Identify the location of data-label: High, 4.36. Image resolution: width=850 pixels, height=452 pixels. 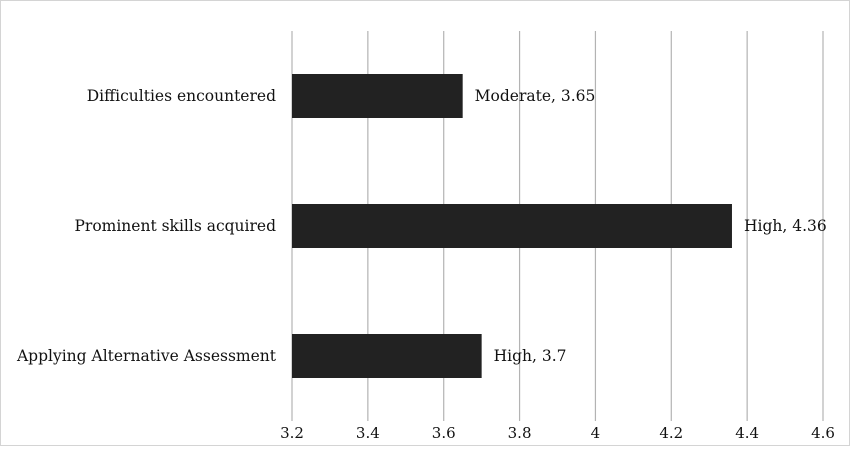
(785, 226).